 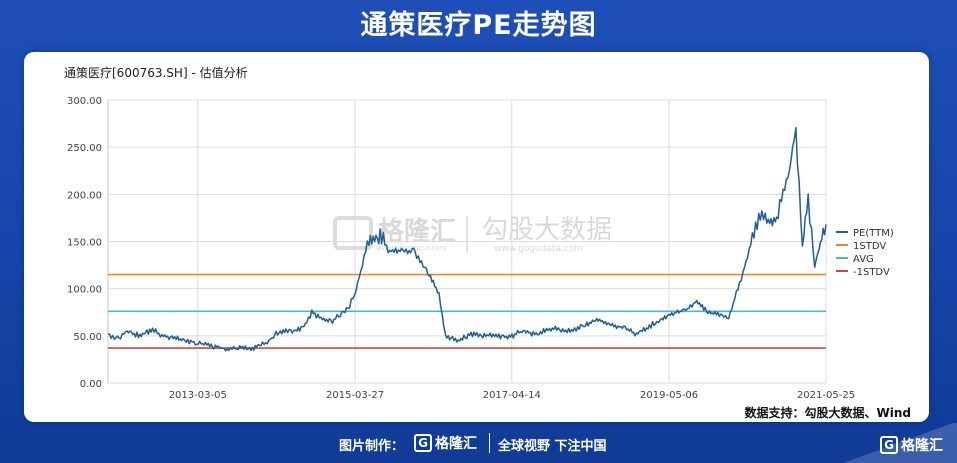 I want to click on footer: 图片制作： G 格隆汇 全球视野 下注中国, so click(x=478, y=444).